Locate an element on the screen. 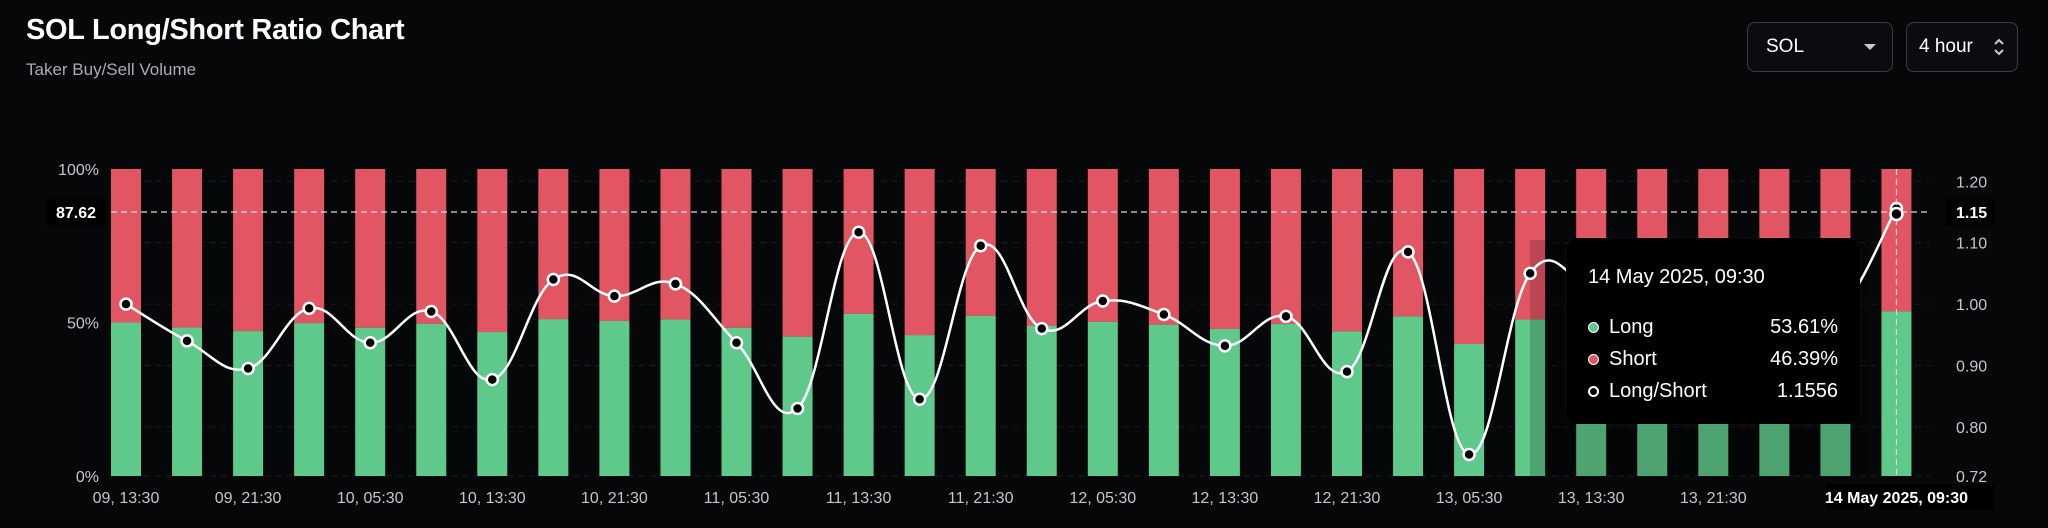  left-tick-label: 100% is located at coordinates (78, 170).